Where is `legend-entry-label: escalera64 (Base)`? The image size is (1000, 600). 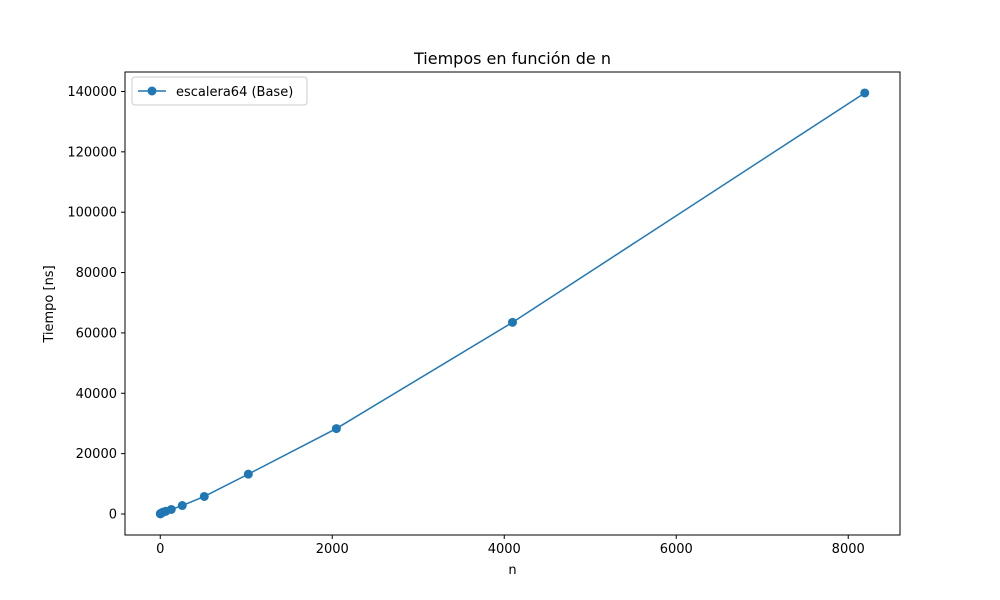 legend-entry-label: escalera64 (Base) is located at coordinates (234, 92).